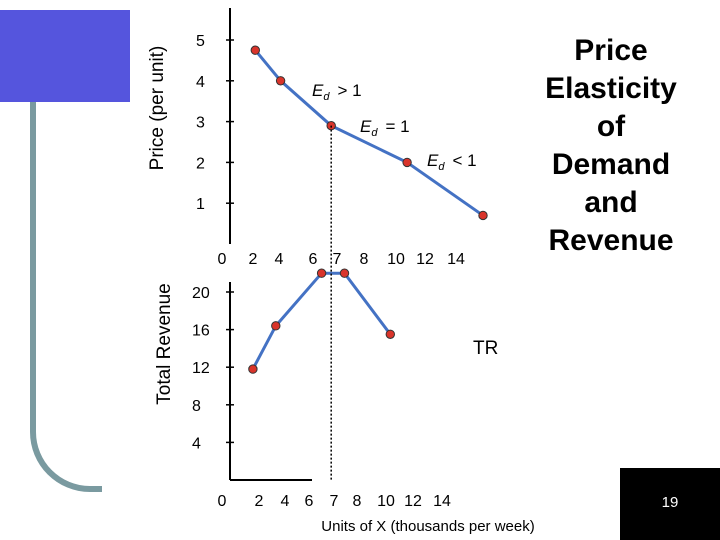 The width and height of the screenshot is (720, 540). What do you see at coordinates (611, 146) in the screenshot?
I see `slide-title: Price Elasticity of Demand and Revenue` at bounding box center [611, 146].